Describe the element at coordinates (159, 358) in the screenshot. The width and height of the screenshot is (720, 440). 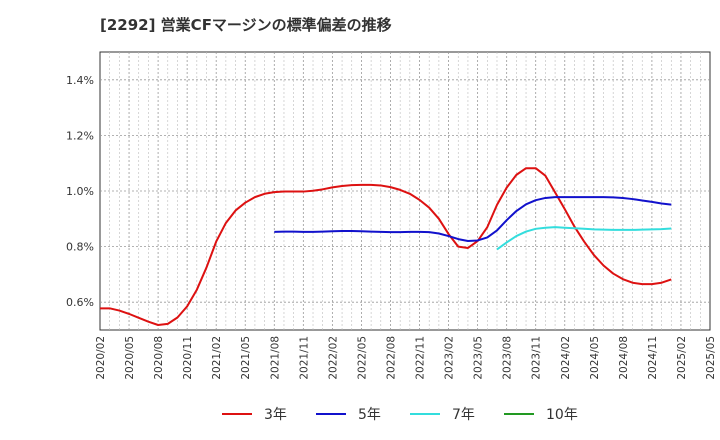
I see `x-tick-label: 2020/08` at that location.